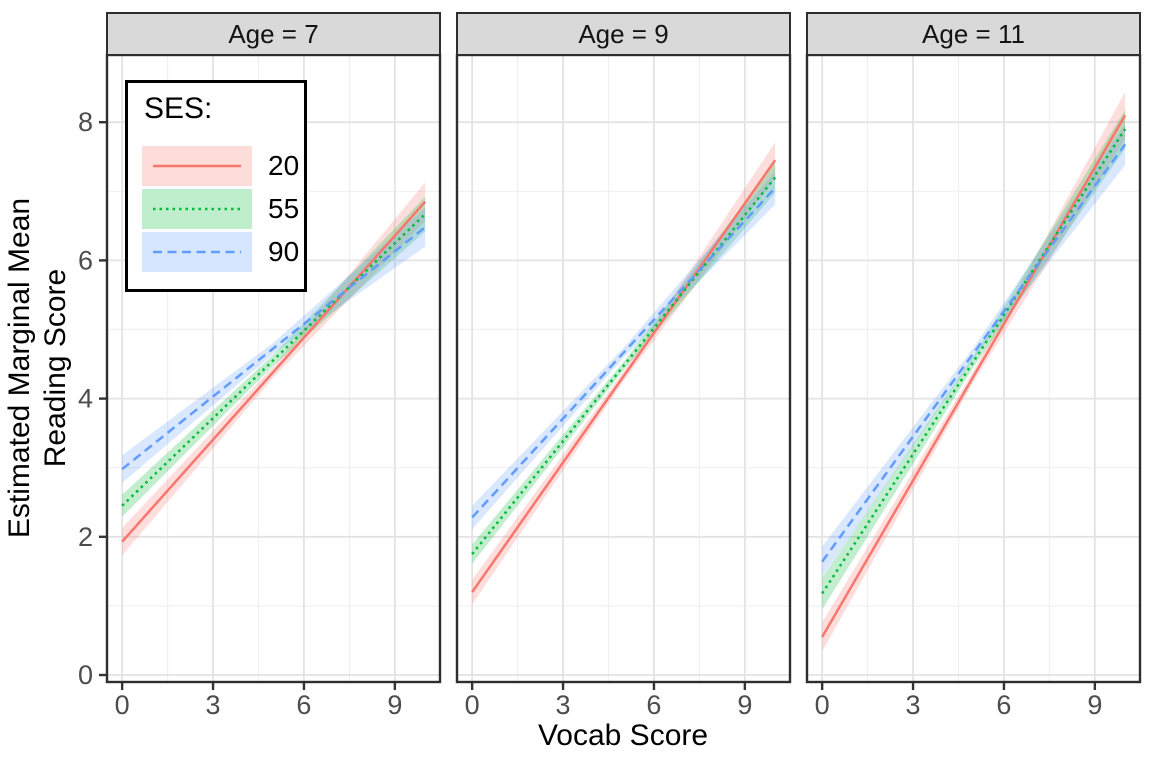 This screenshot has height=768, width=1152. What do you see at coordinates (178, 108) in the screenshot?
I see `legend-title: SES:` at bounding box center [178, 108].